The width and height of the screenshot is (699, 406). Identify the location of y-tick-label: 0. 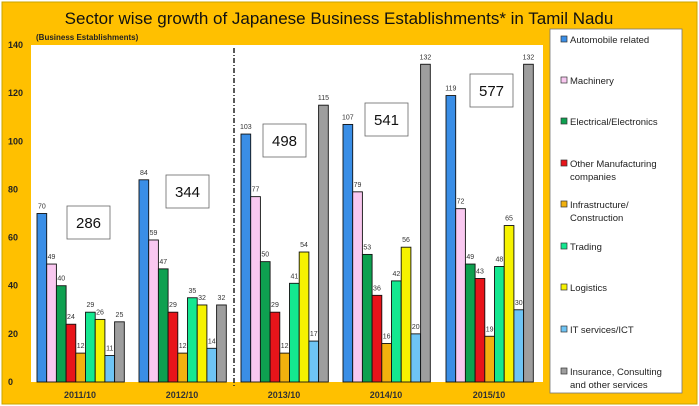
(10, 382).